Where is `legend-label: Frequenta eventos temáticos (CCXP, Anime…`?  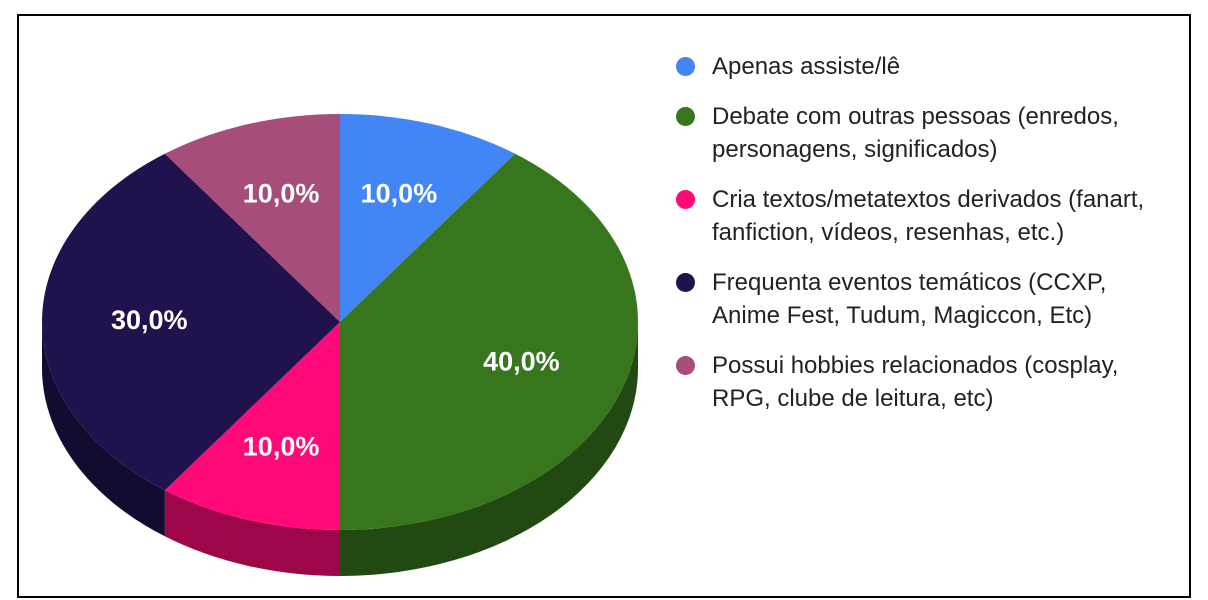
legend-label: Frequenta eventos temáticos (CCXP, Anime… is located at coordinates (909, 299).